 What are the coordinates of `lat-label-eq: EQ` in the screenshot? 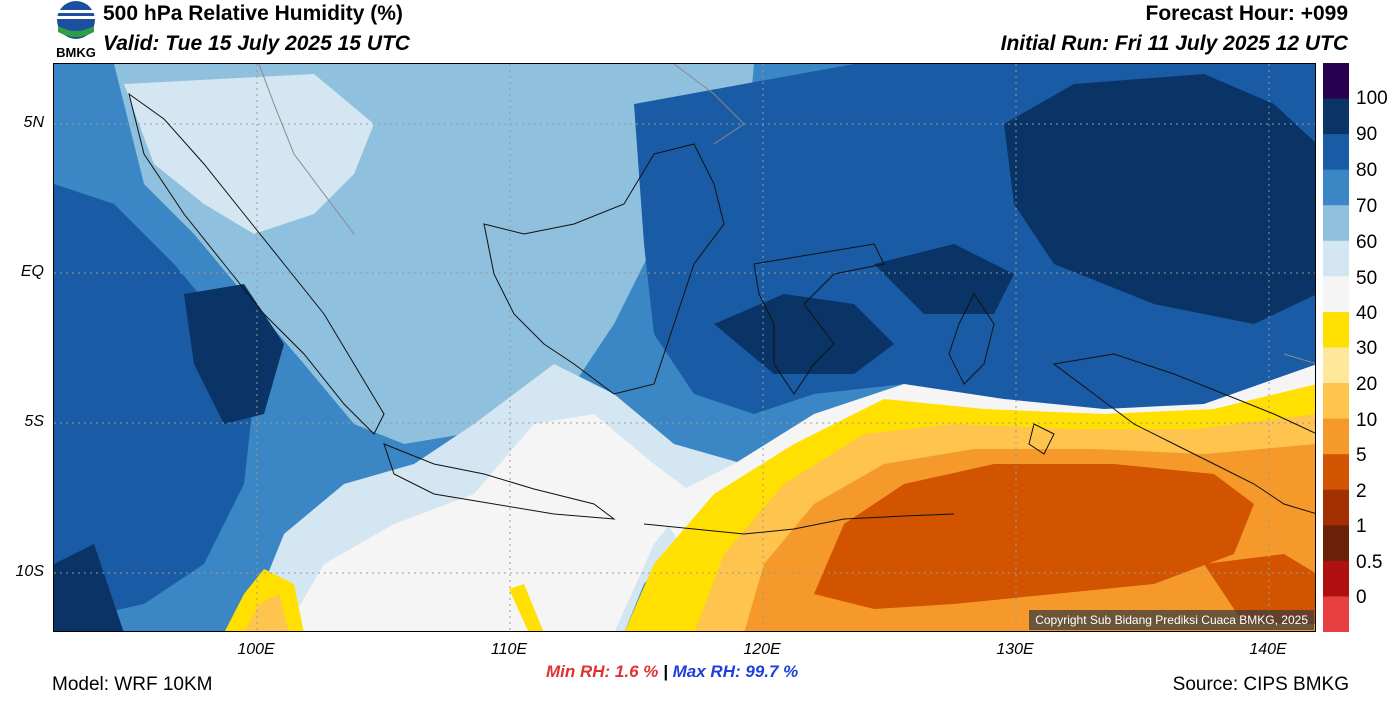 It's located at (32, 271).